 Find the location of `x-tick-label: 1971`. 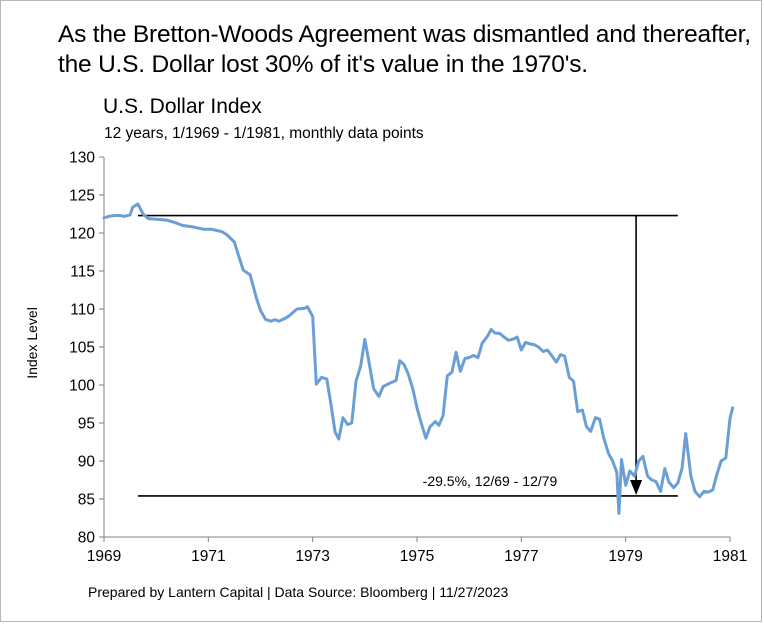

x-tick-label: 1971 is located at coordinates (208, 556).